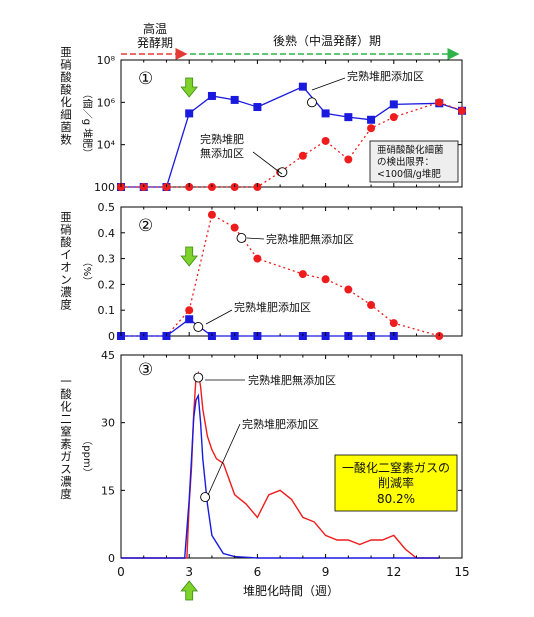 Image resolution: width=534 pixels, height=617 pixels. I want to click on panel-2-with-label: 完熟堆肥添加区, so click(272, 307).